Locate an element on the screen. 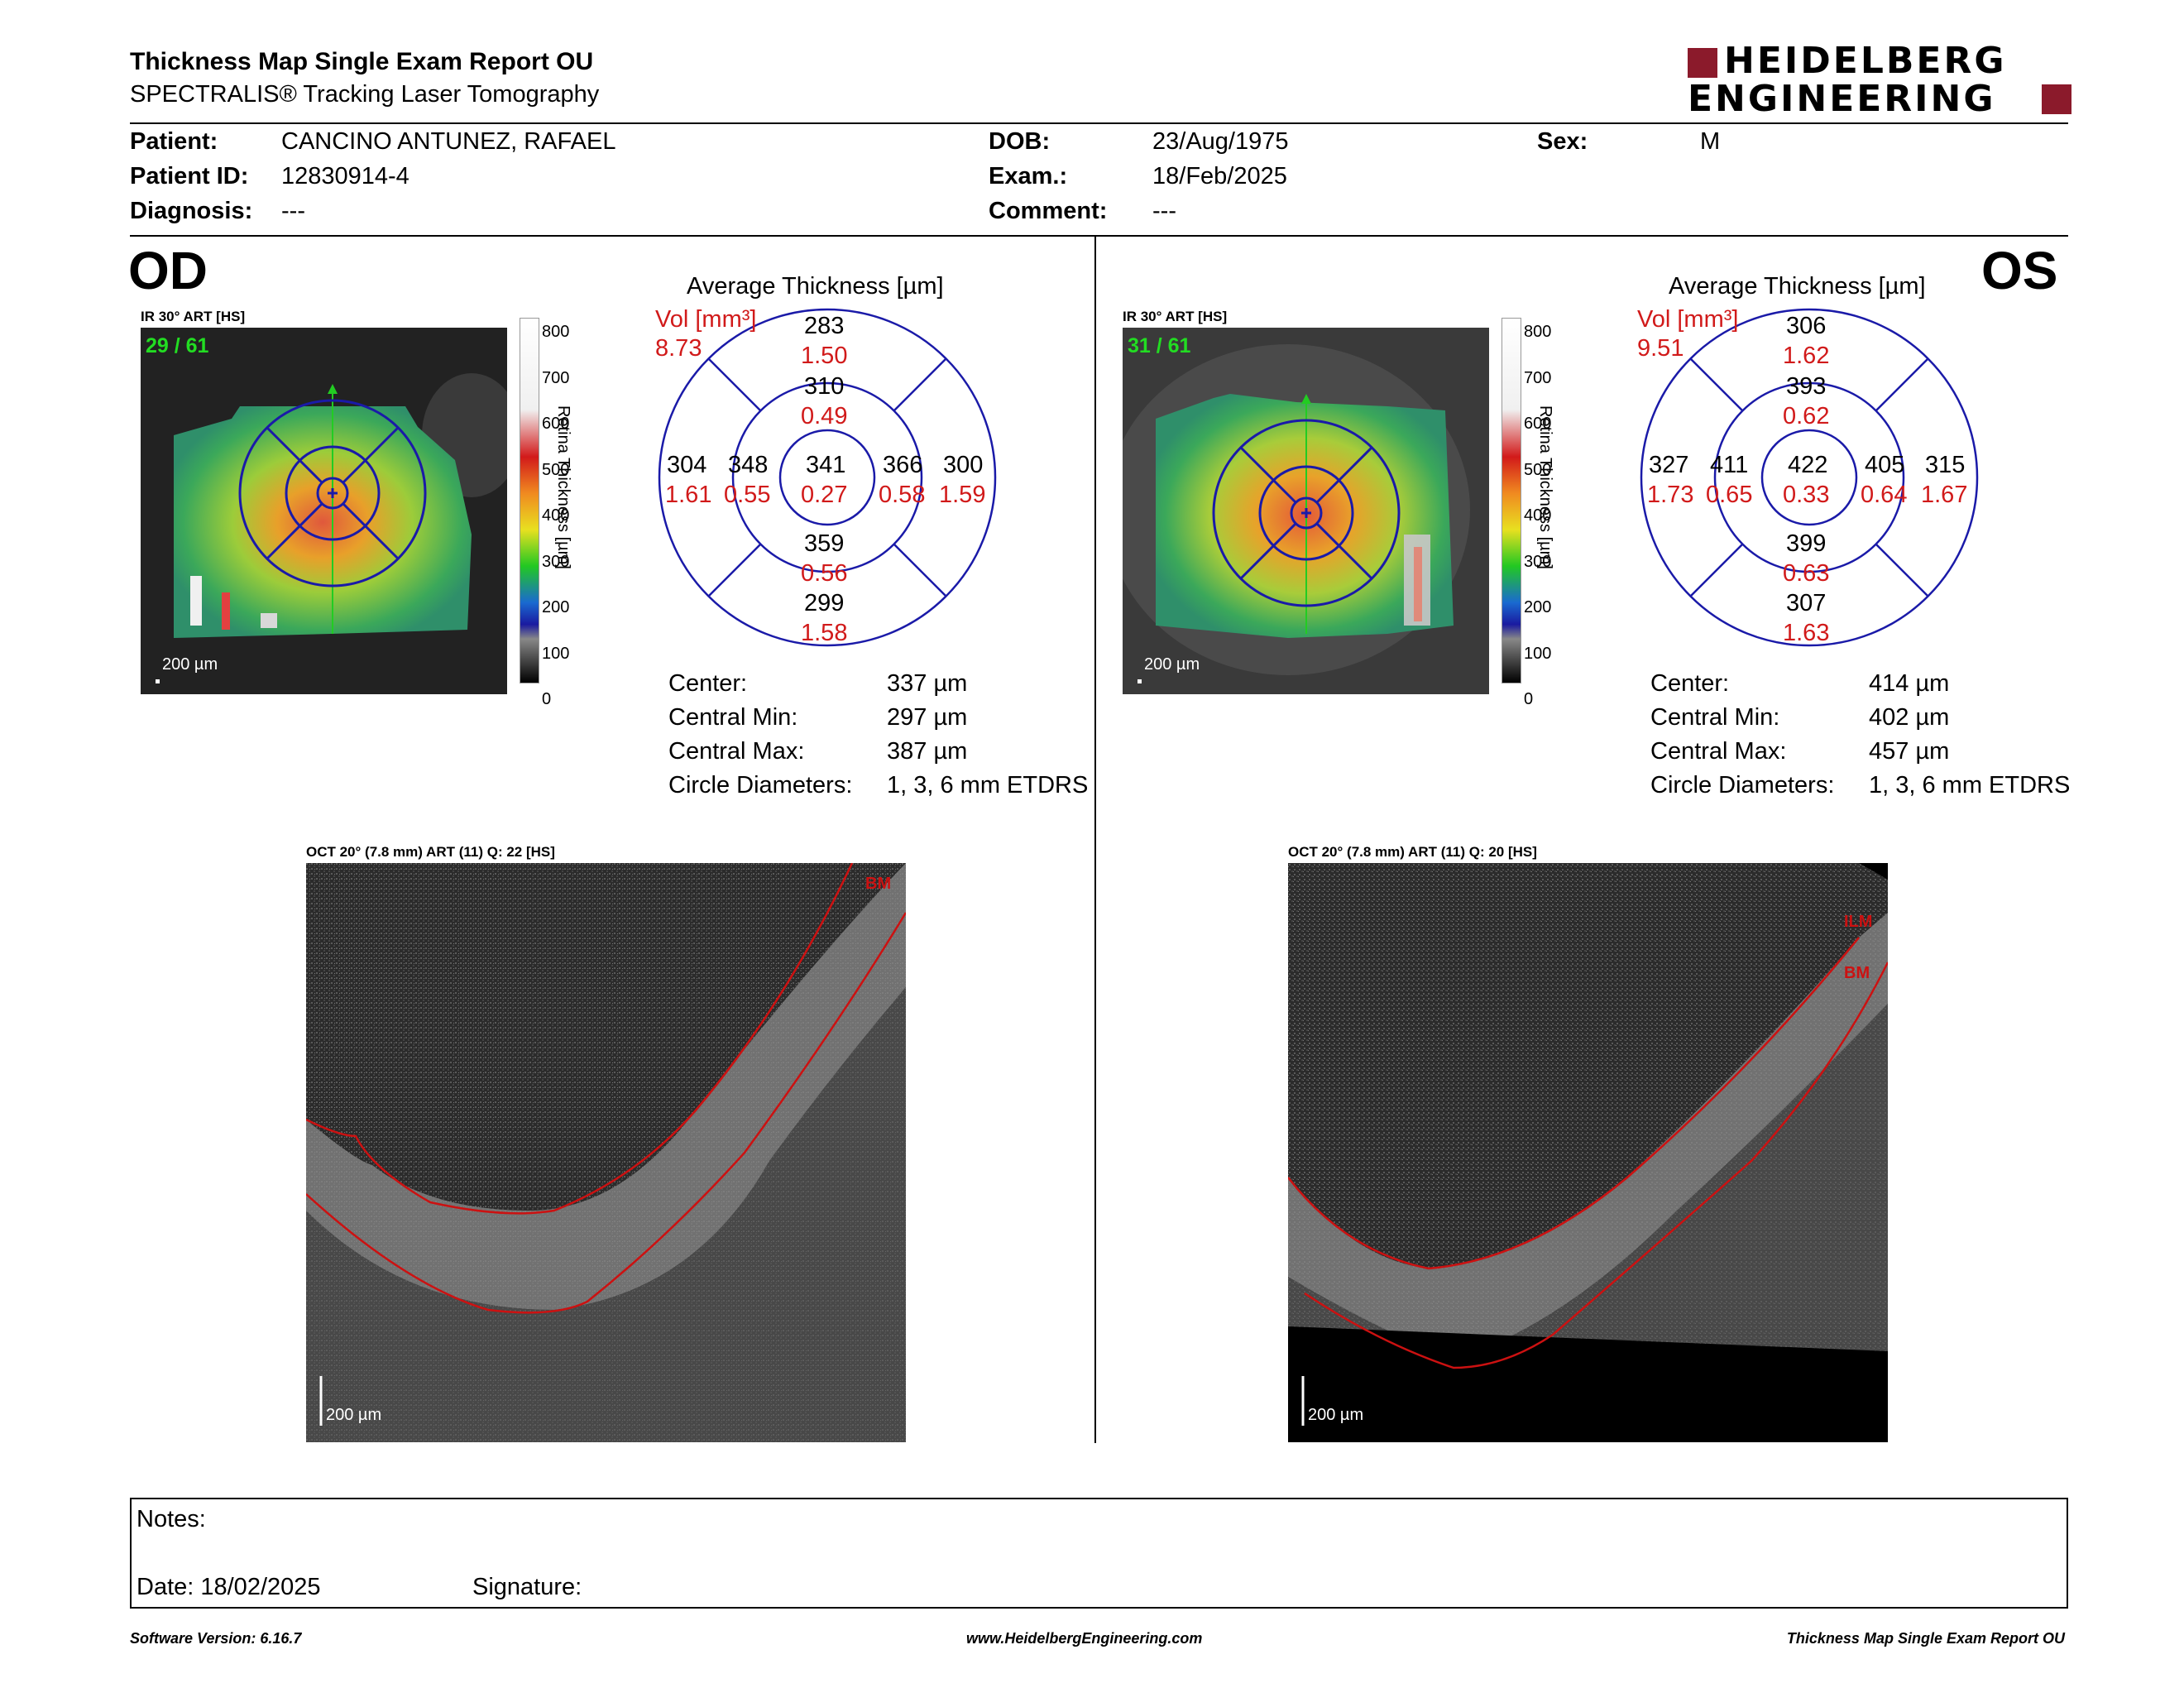  os-tick-200: 200 is located at coordinates (1538, 607).